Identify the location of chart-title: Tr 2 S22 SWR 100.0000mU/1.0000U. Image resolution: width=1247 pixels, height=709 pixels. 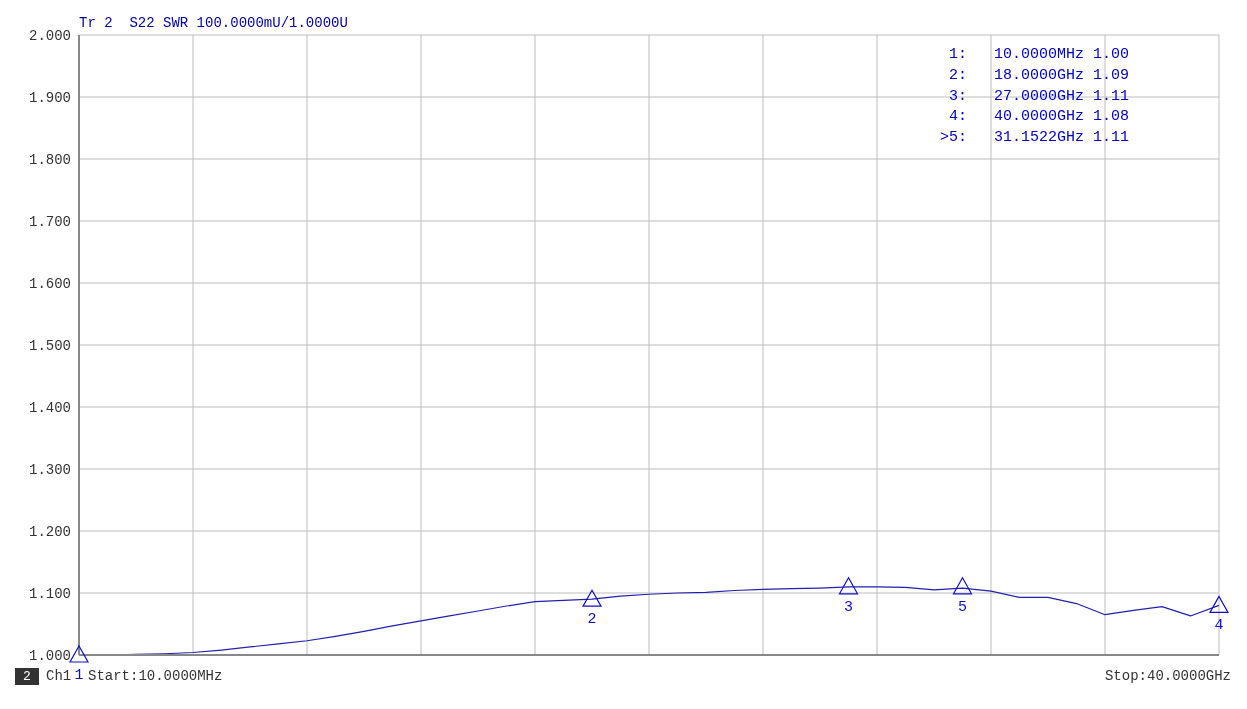
(213, 23).